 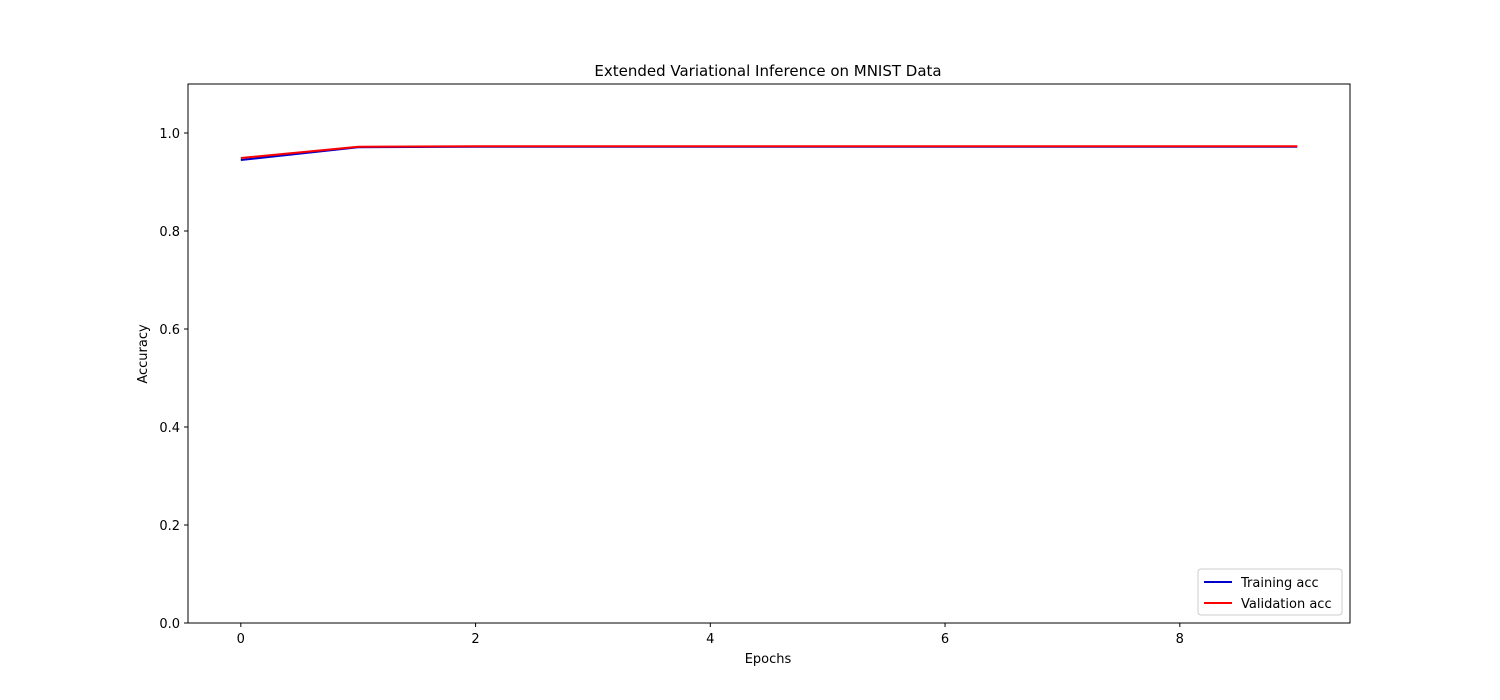 I want to click on x-tick-label: 2, so click(x=475, y=639).